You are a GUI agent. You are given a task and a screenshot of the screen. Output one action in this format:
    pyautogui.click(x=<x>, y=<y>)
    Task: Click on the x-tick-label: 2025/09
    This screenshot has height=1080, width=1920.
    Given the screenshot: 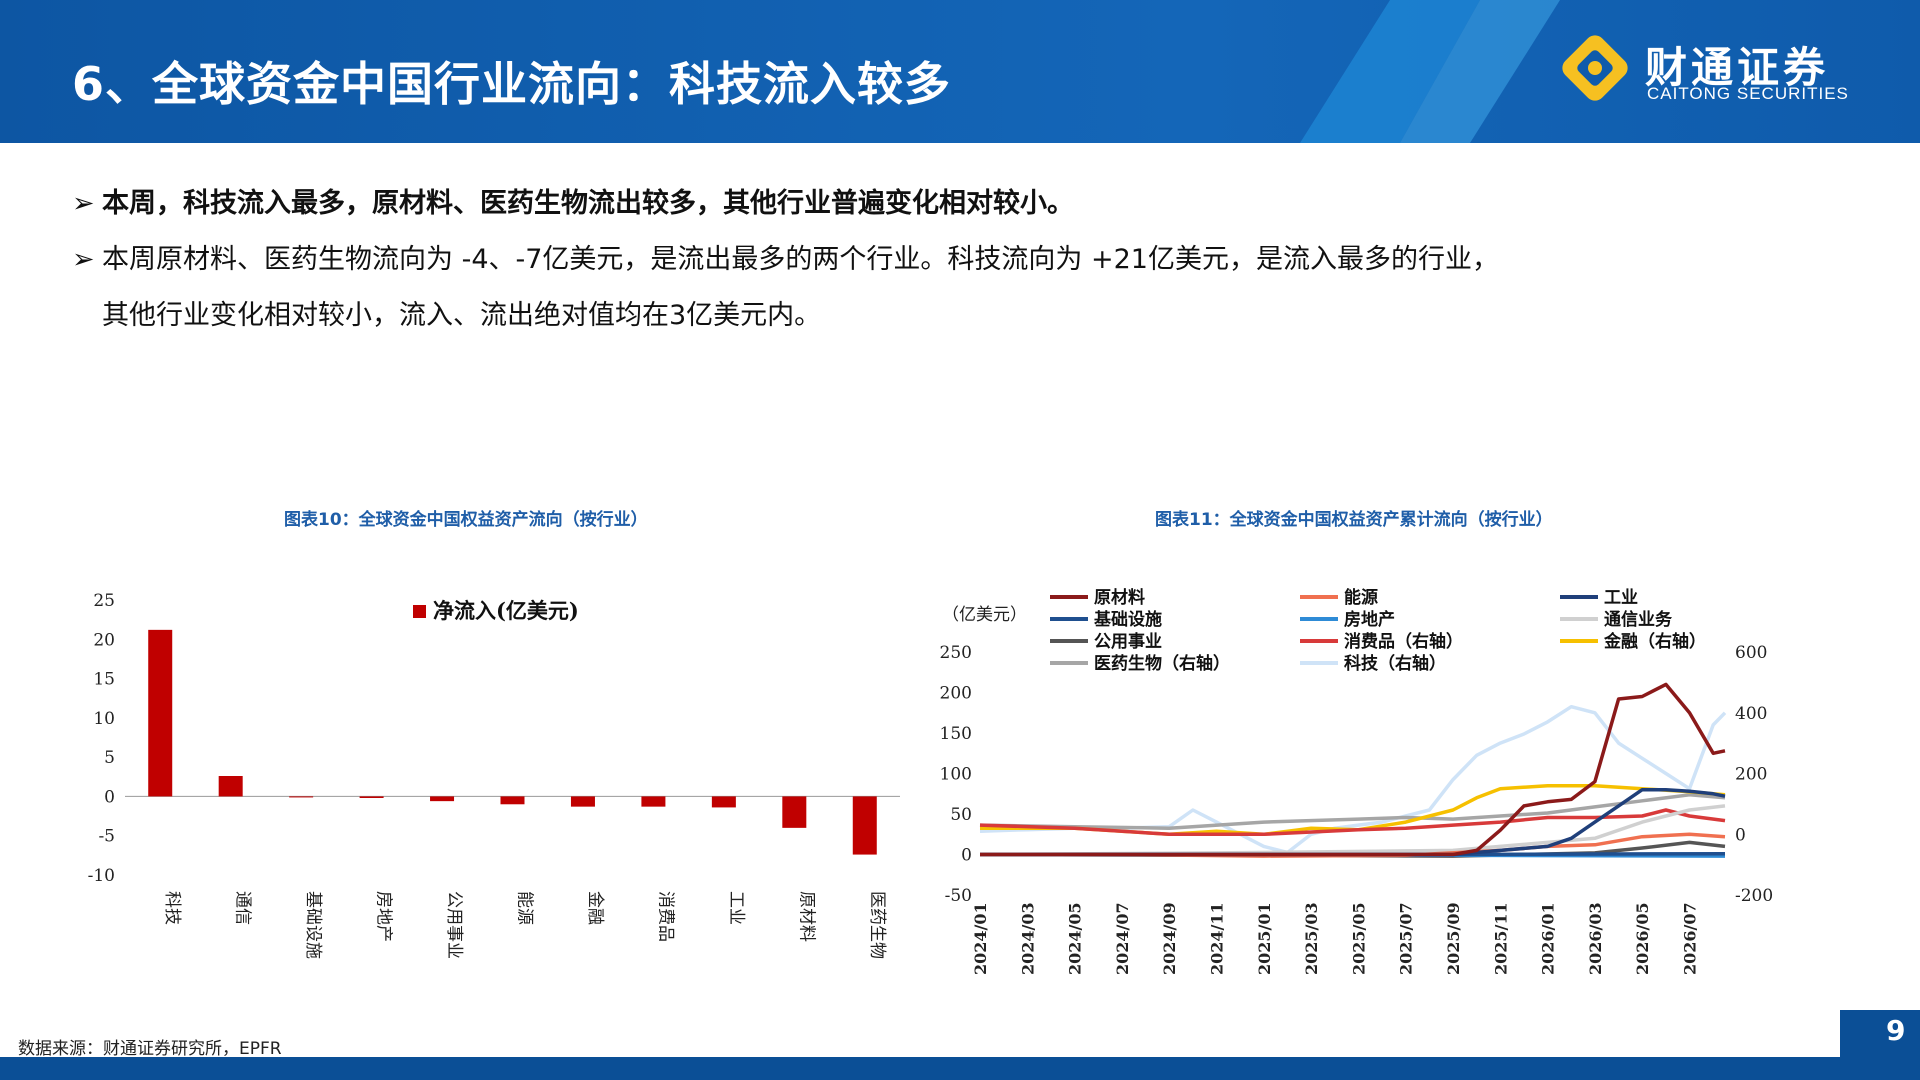 What is the action you would take?
    pyautogui.click(x=1453, y=938)
    